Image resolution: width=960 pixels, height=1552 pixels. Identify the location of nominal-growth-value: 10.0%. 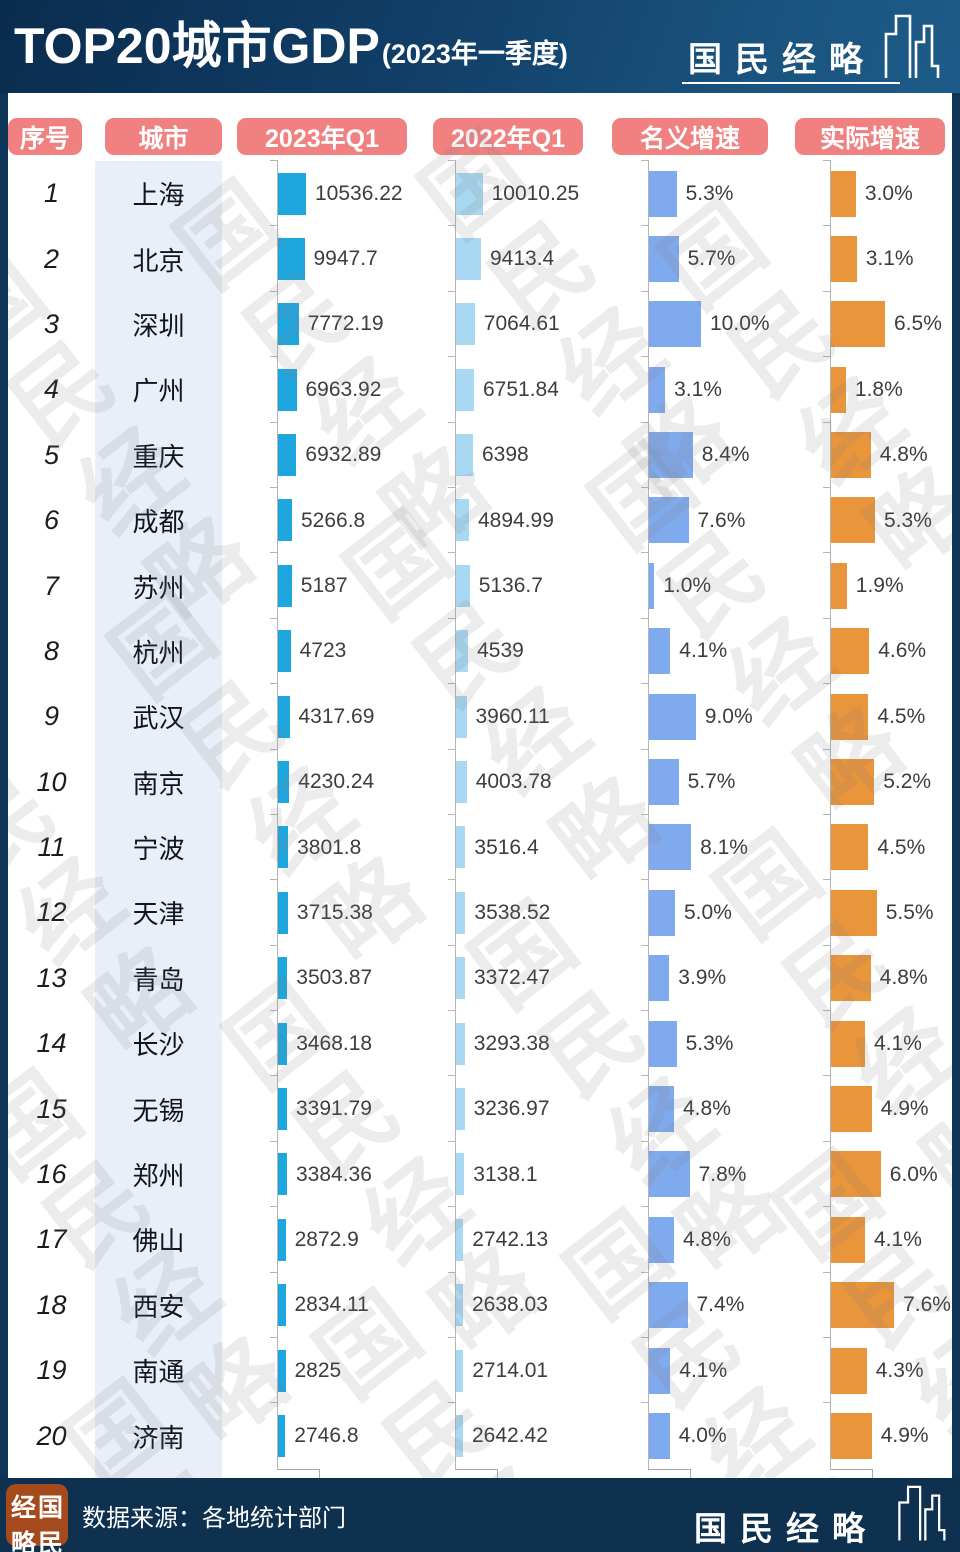
(740, 324).